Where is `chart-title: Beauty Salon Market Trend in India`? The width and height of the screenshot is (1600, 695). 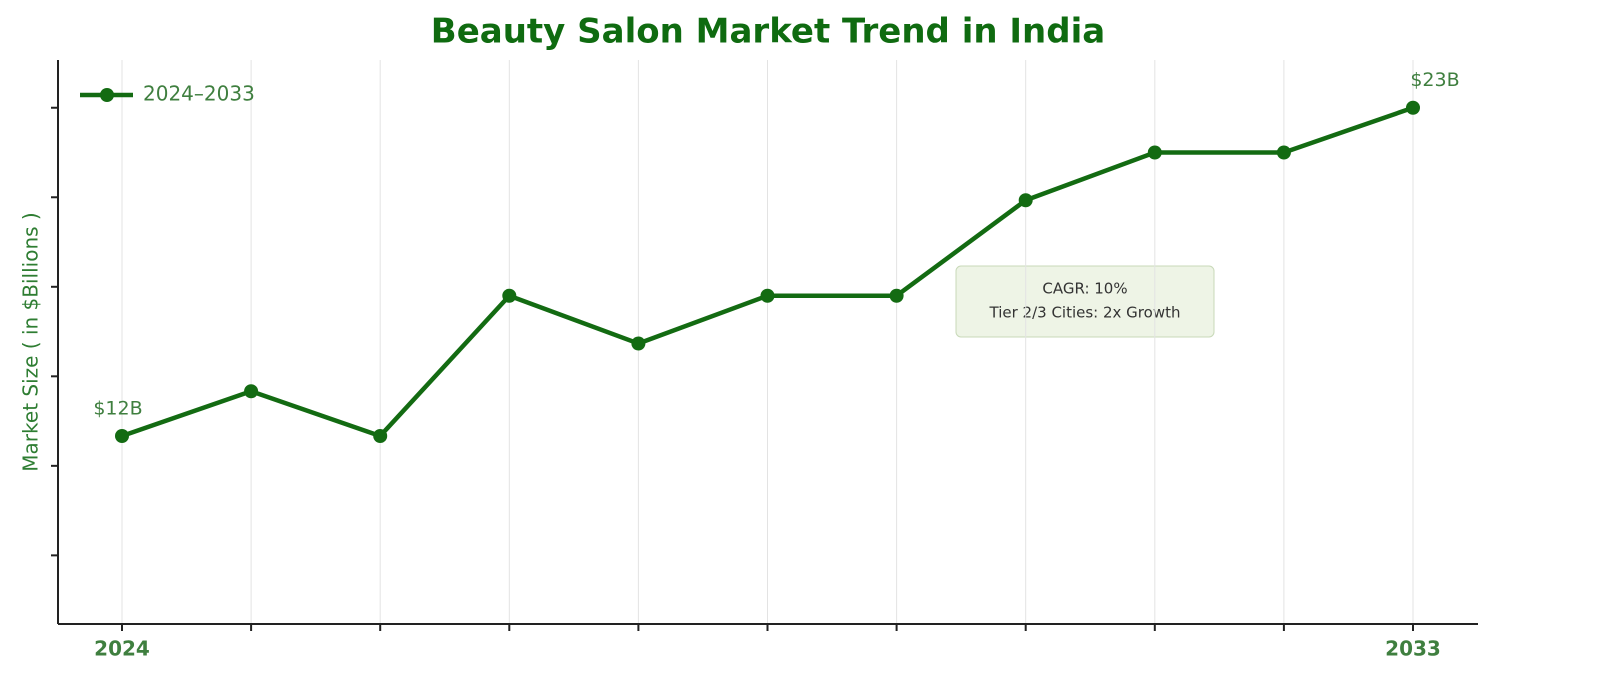 chart-title: Beauty Salon Market Trend in India is located at coordinates (768, 32).